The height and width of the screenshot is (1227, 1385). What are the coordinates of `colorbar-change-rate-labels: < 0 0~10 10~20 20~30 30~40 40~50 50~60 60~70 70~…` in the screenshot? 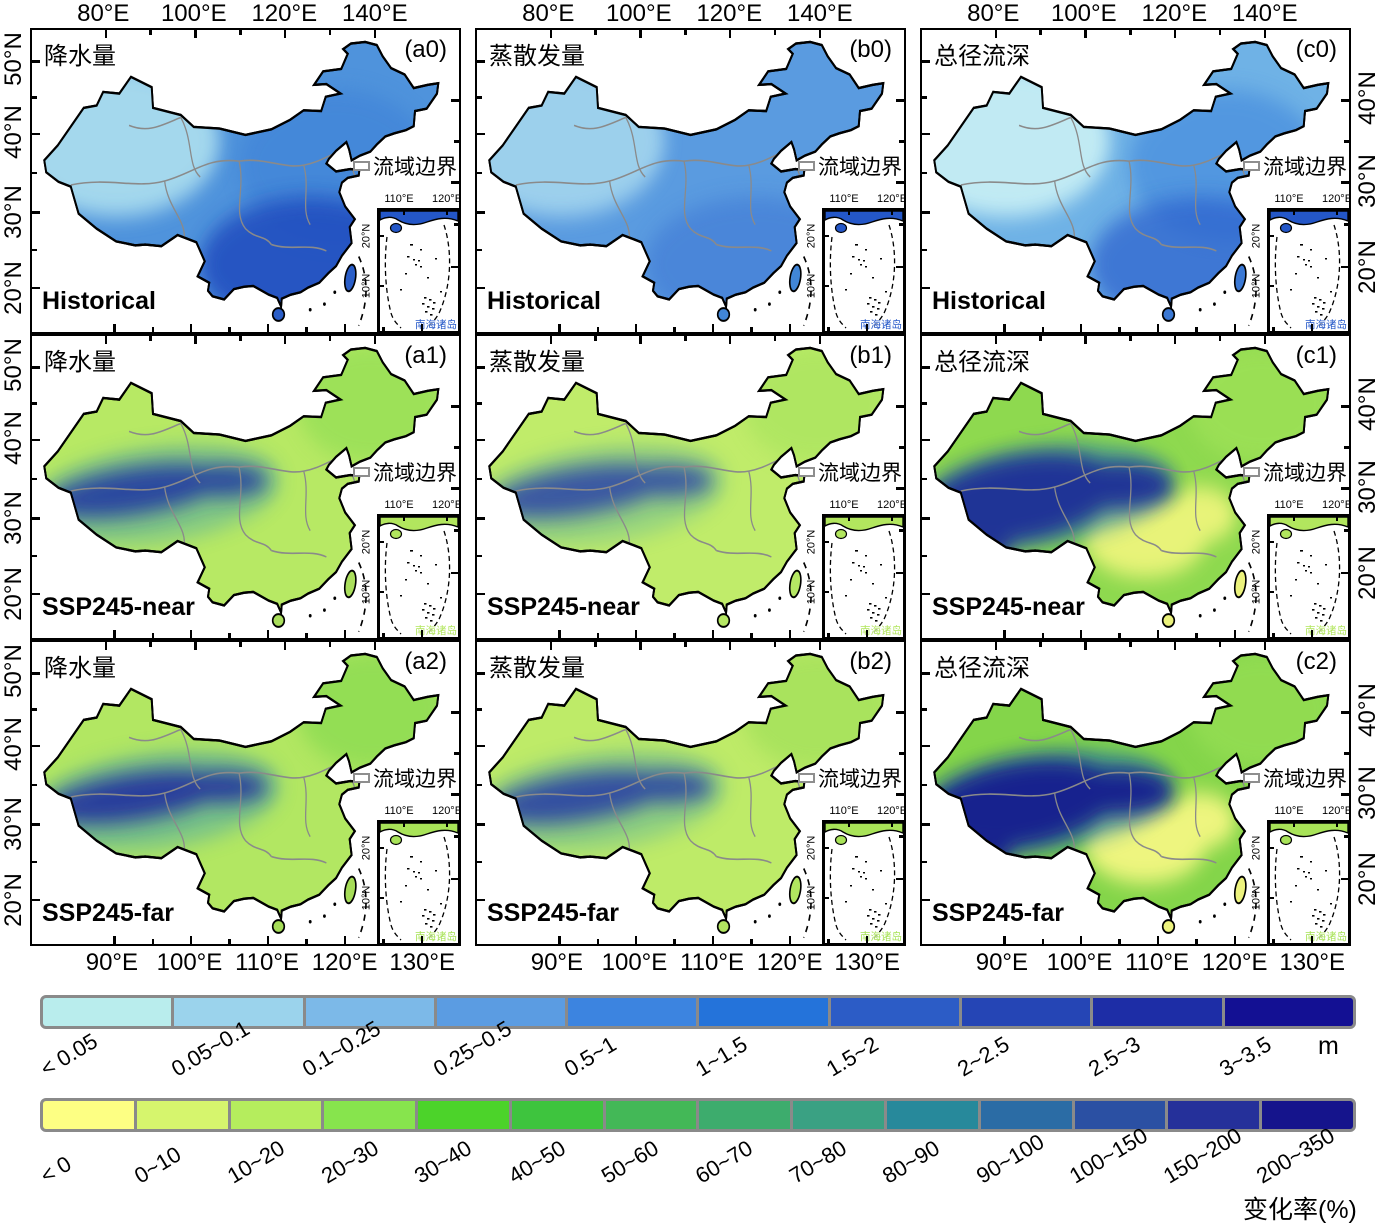 It's located at (693, 1168).